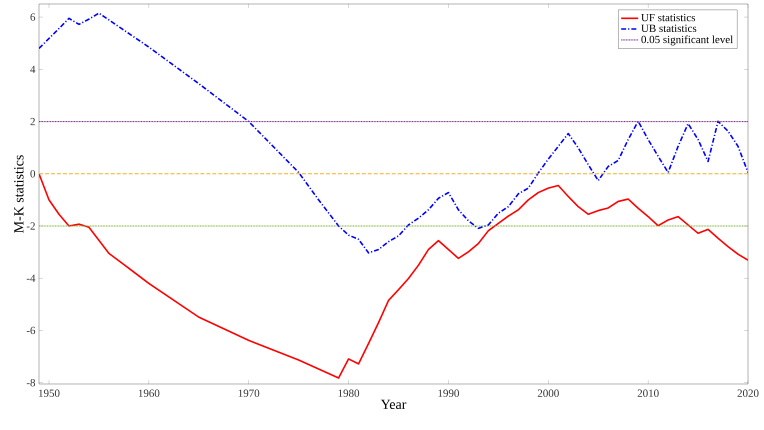  I want to click on x-tick-label: 2020, so click(748, 393).